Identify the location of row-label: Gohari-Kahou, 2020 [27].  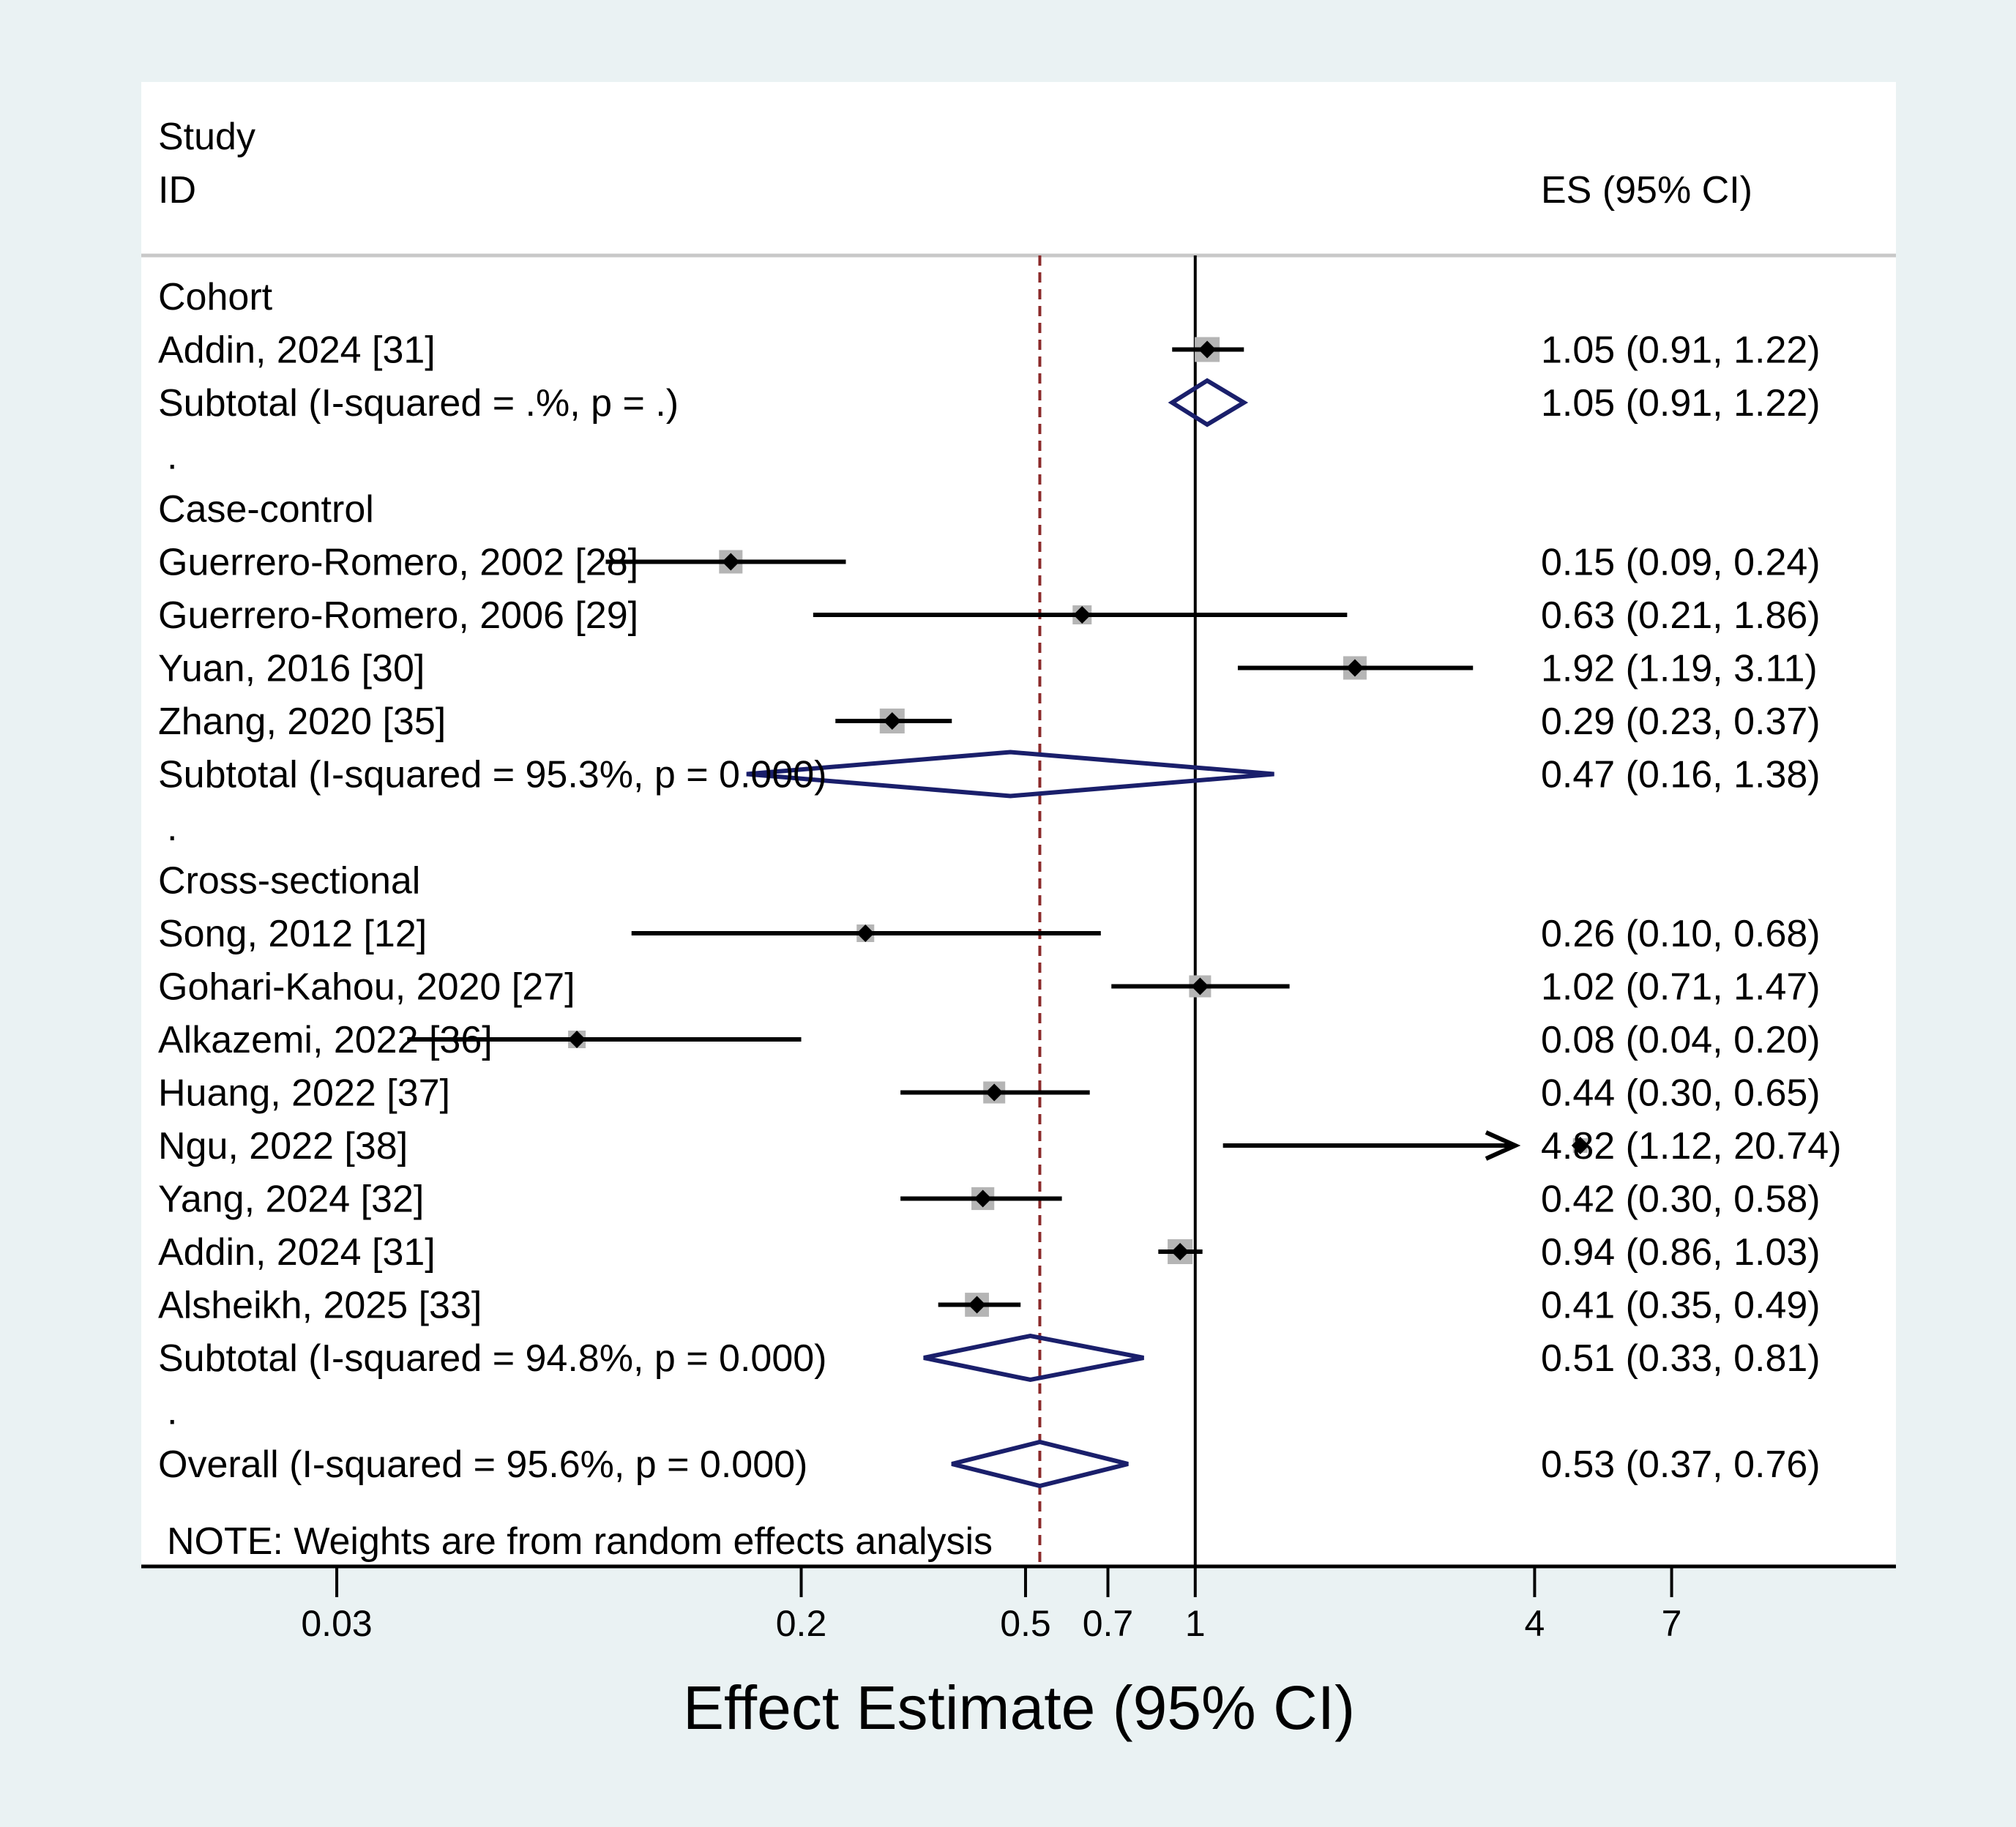
(366, 987).